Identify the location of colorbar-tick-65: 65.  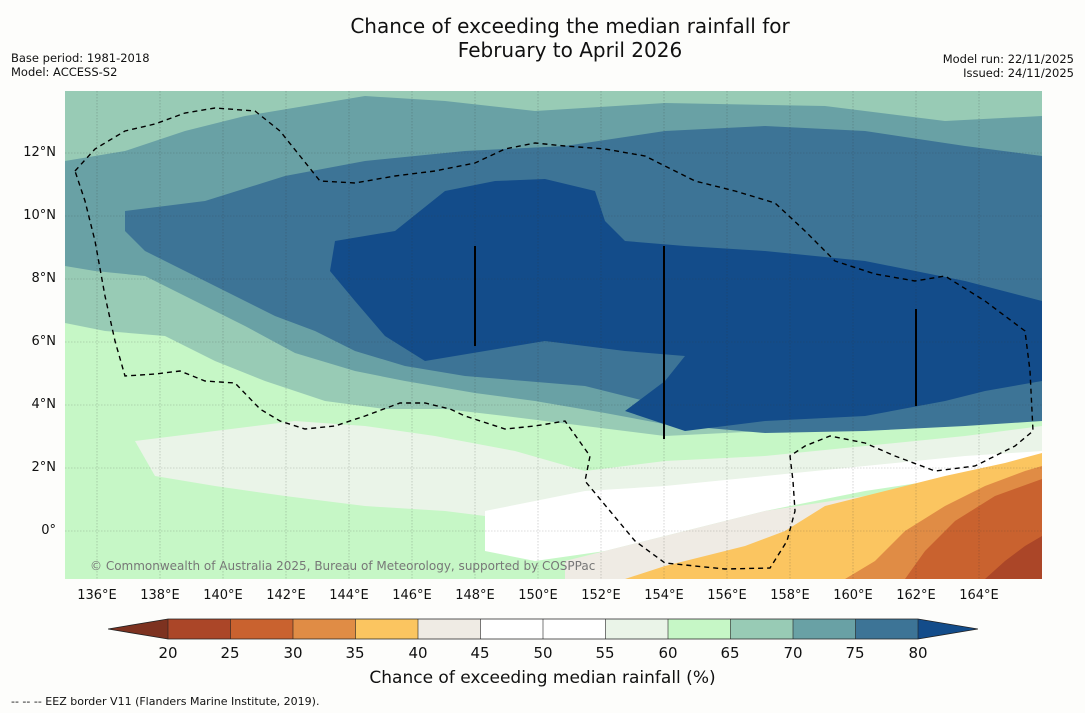
(730, 653).